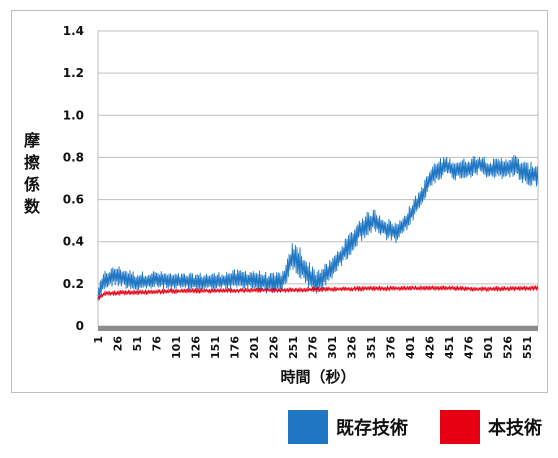  What do you see at coordinates (317, 377) in the screenshot?
I see `x-axis-label: 時間（秒）` at bounding box center [317, 377].